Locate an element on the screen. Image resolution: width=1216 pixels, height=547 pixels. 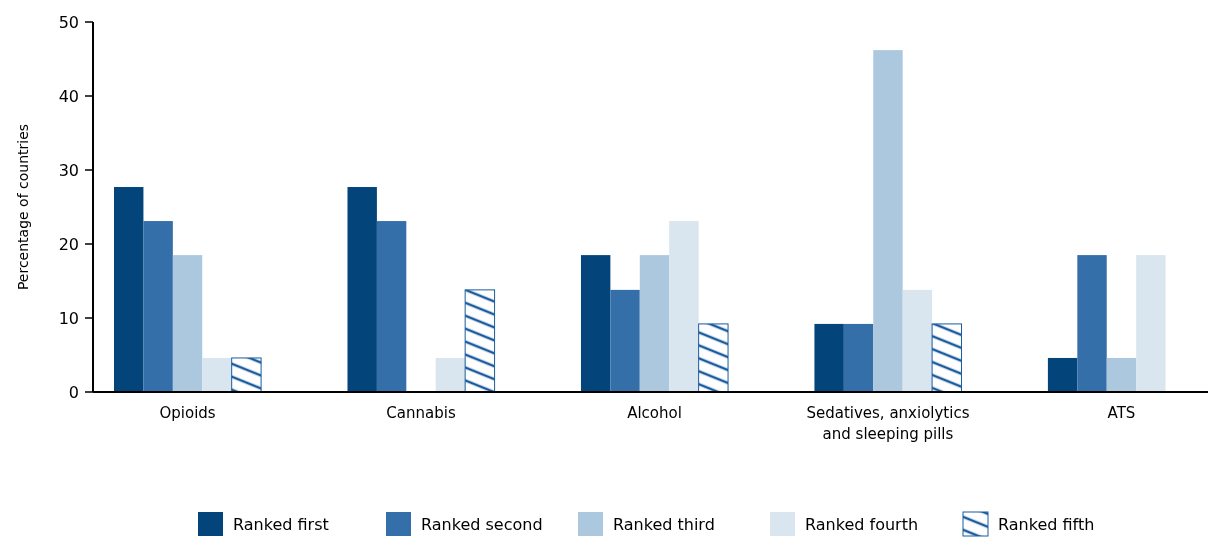
legend-label: Ranked fourth is located at coordinates (862, 524).